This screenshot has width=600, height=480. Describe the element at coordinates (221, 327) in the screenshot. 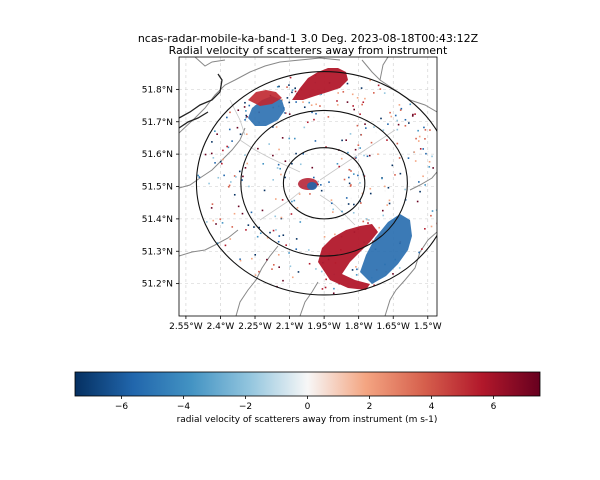

I see `x-tick-label: 2.4°W` at that location.